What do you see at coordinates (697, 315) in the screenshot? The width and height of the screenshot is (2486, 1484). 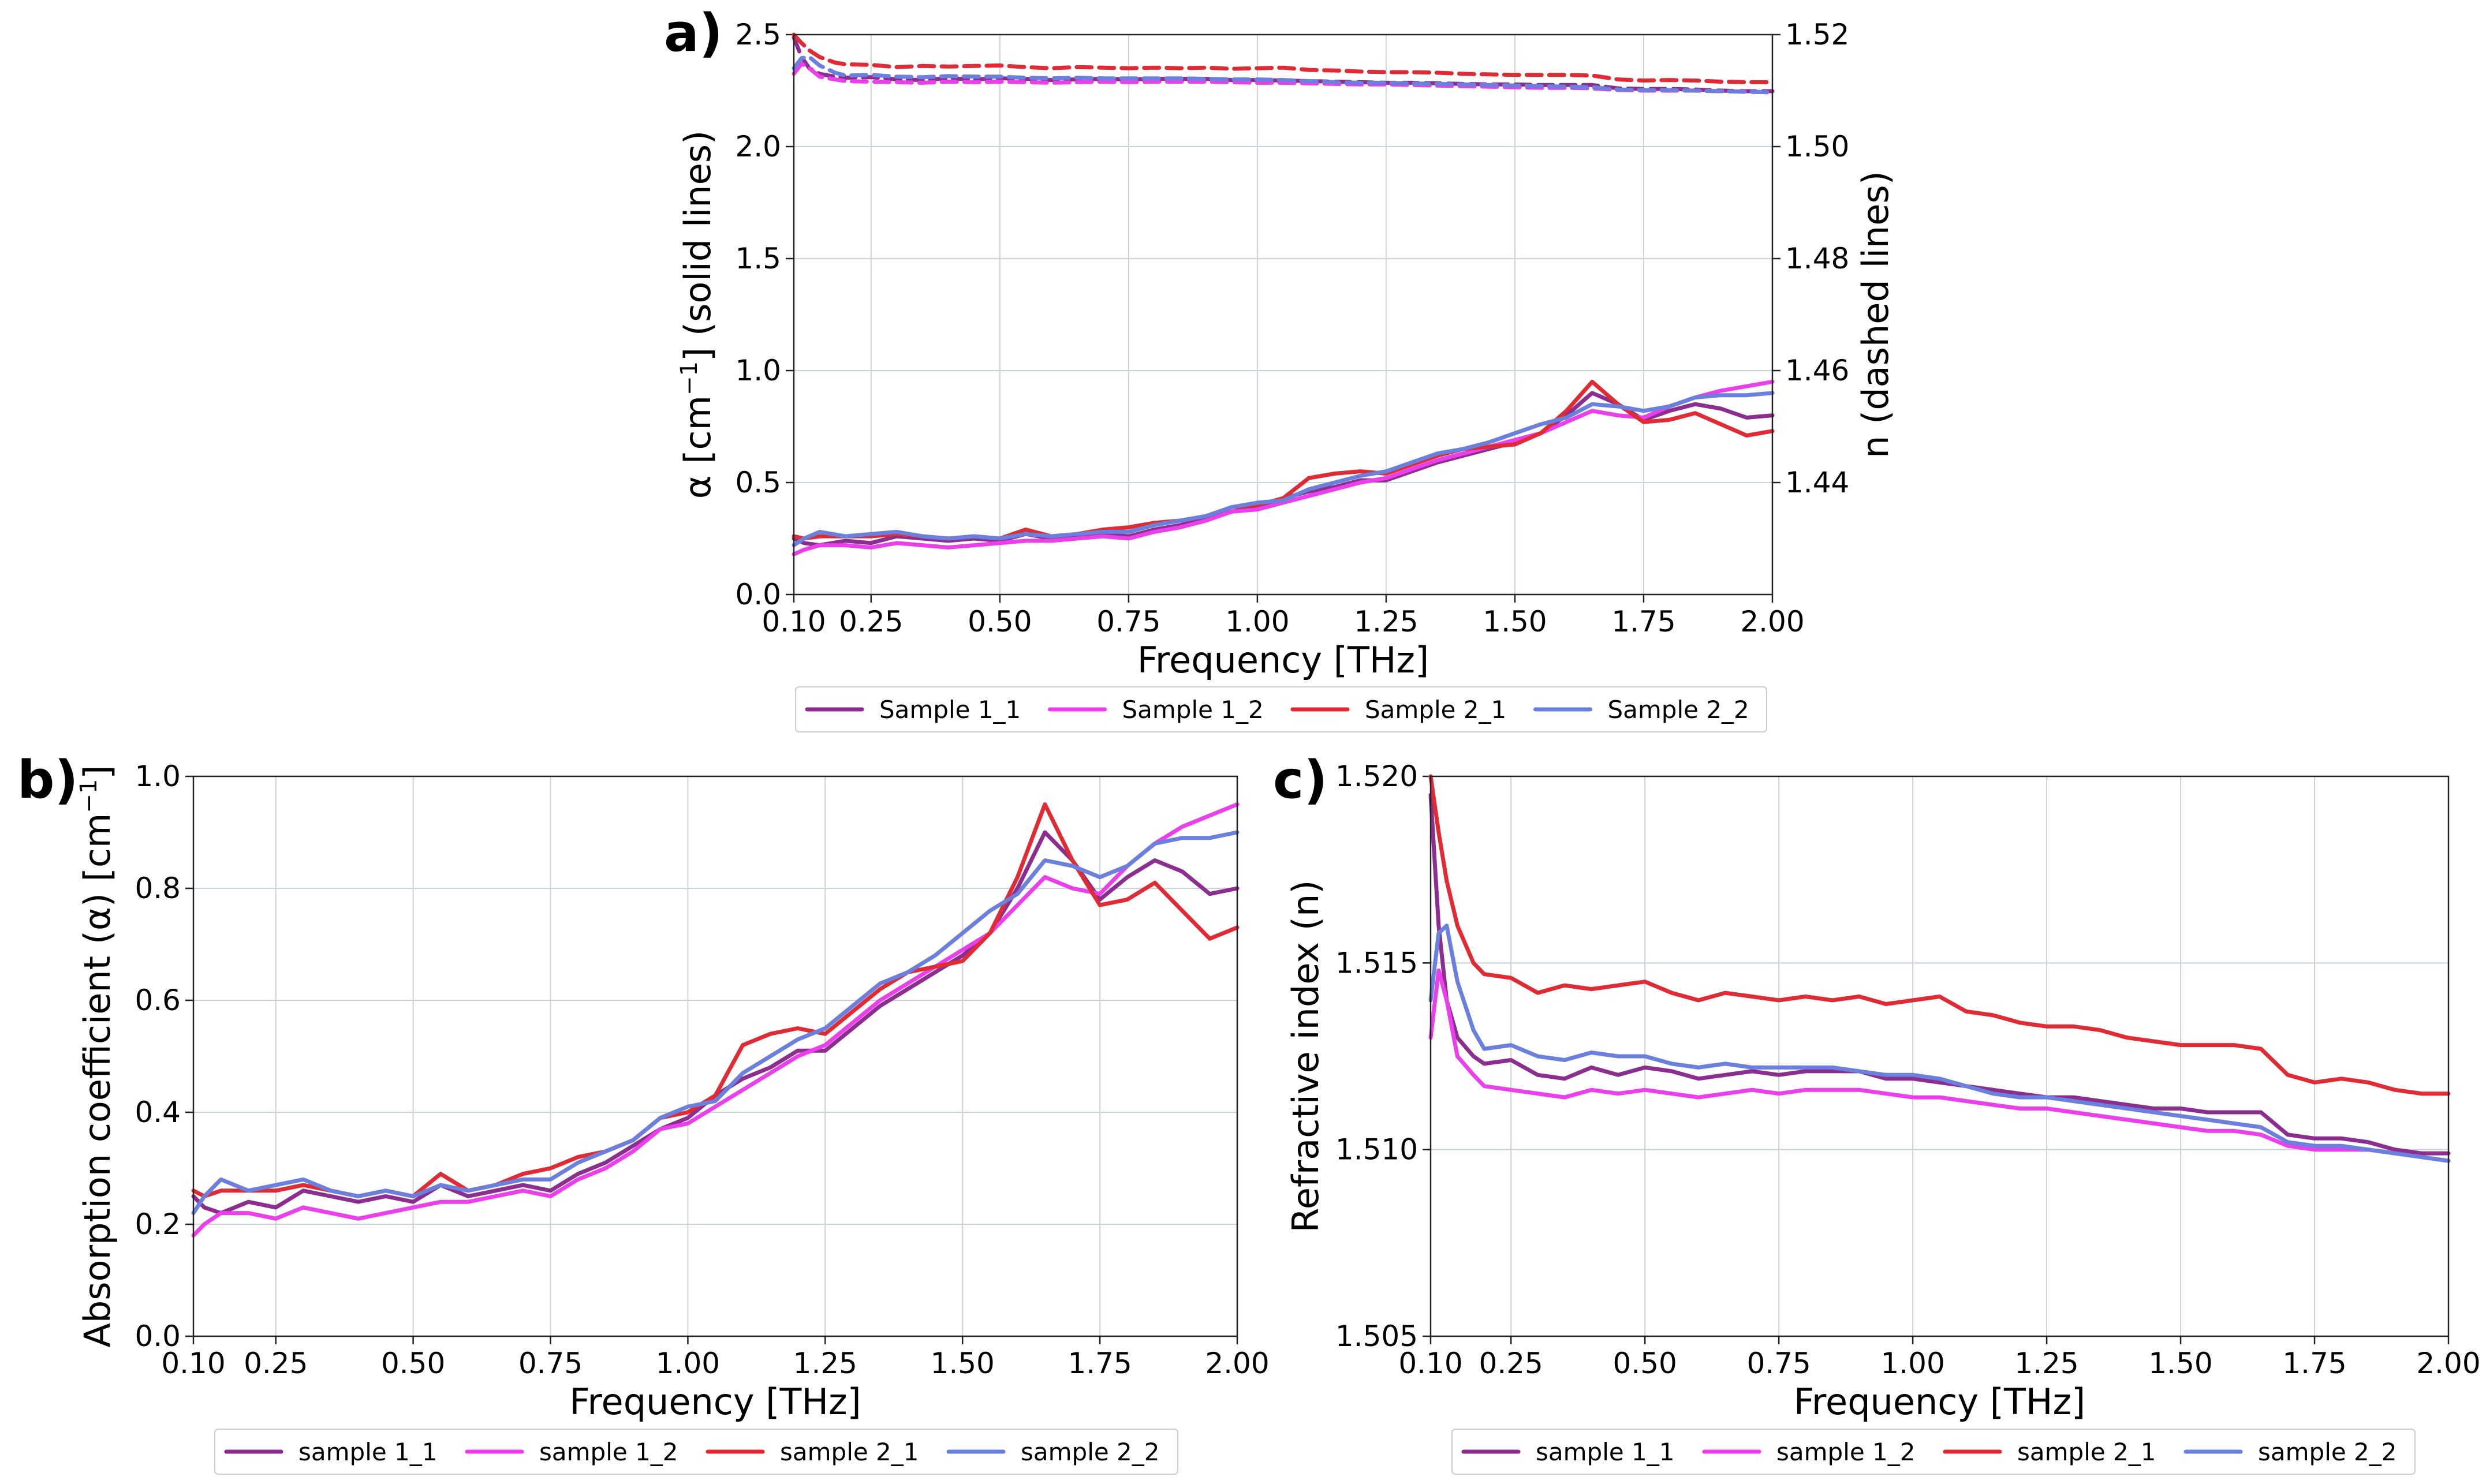 I see `y-axis-label: α [cm−1] (solid lines)` at bounding box center [697, 315].